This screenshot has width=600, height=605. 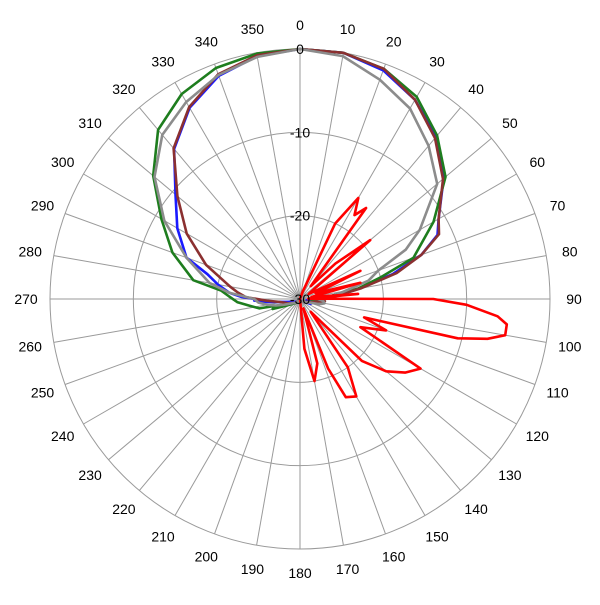 What do you see at coordinates (476, 509) in the screenshot?
I see `angle-label-140: 140` at bounding box center [476, 509].